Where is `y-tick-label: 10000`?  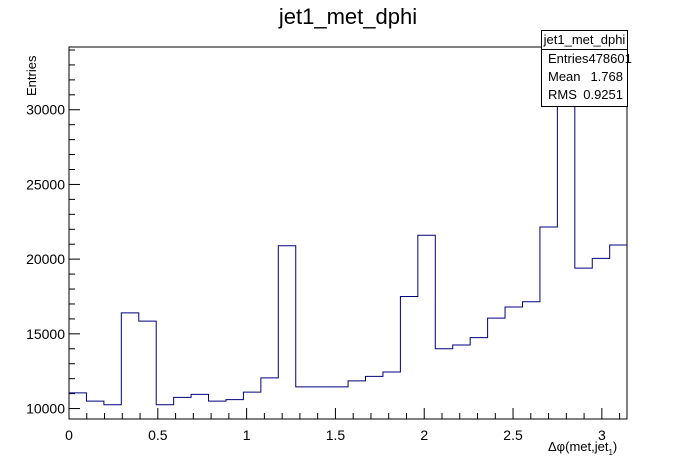
y-tick-label: 10000 is located at coordinates (45, 409).